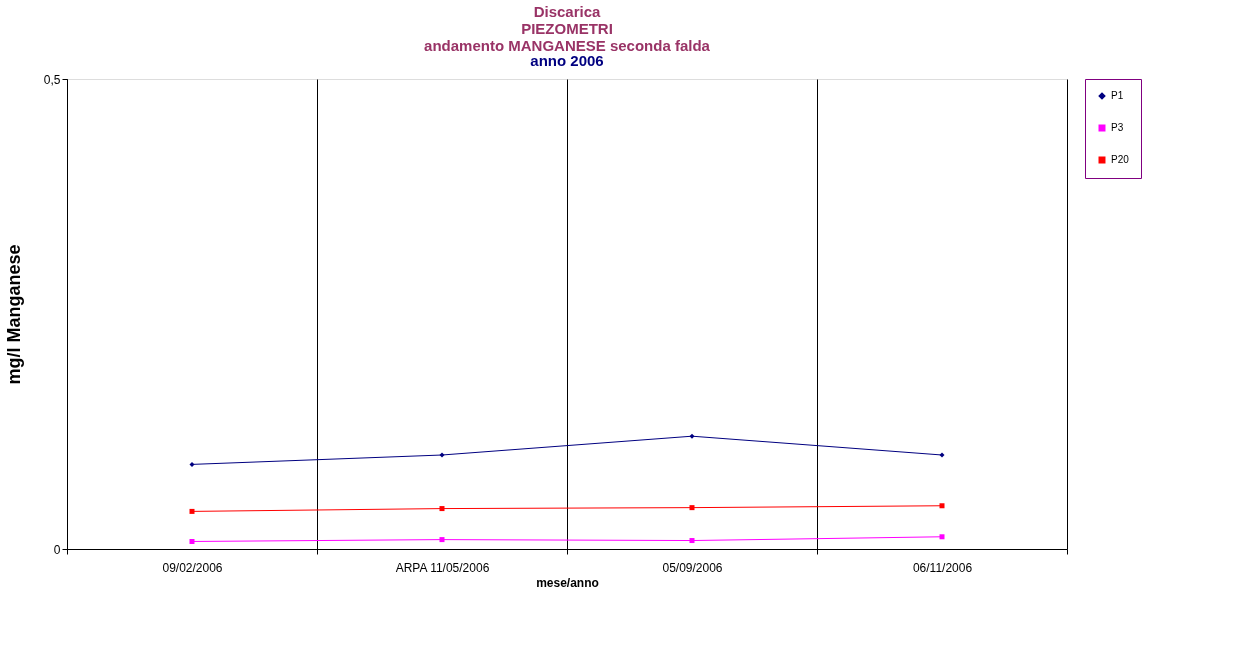 This screenshot has width=1250, height=648. I want to click on legend-label: P3, so click(1117, 127).